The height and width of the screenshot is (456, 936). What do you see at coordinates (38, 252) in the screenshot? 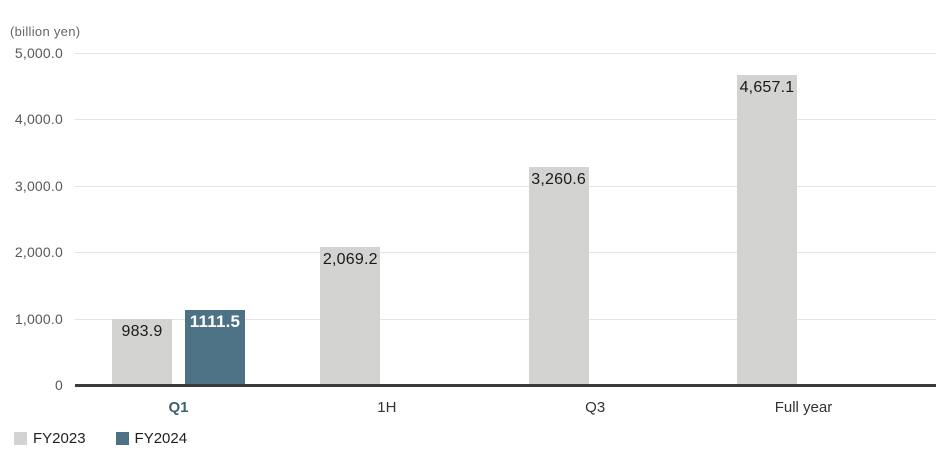
I see `y-tick-label: 2,000.0` at bounding box center [38, 252].